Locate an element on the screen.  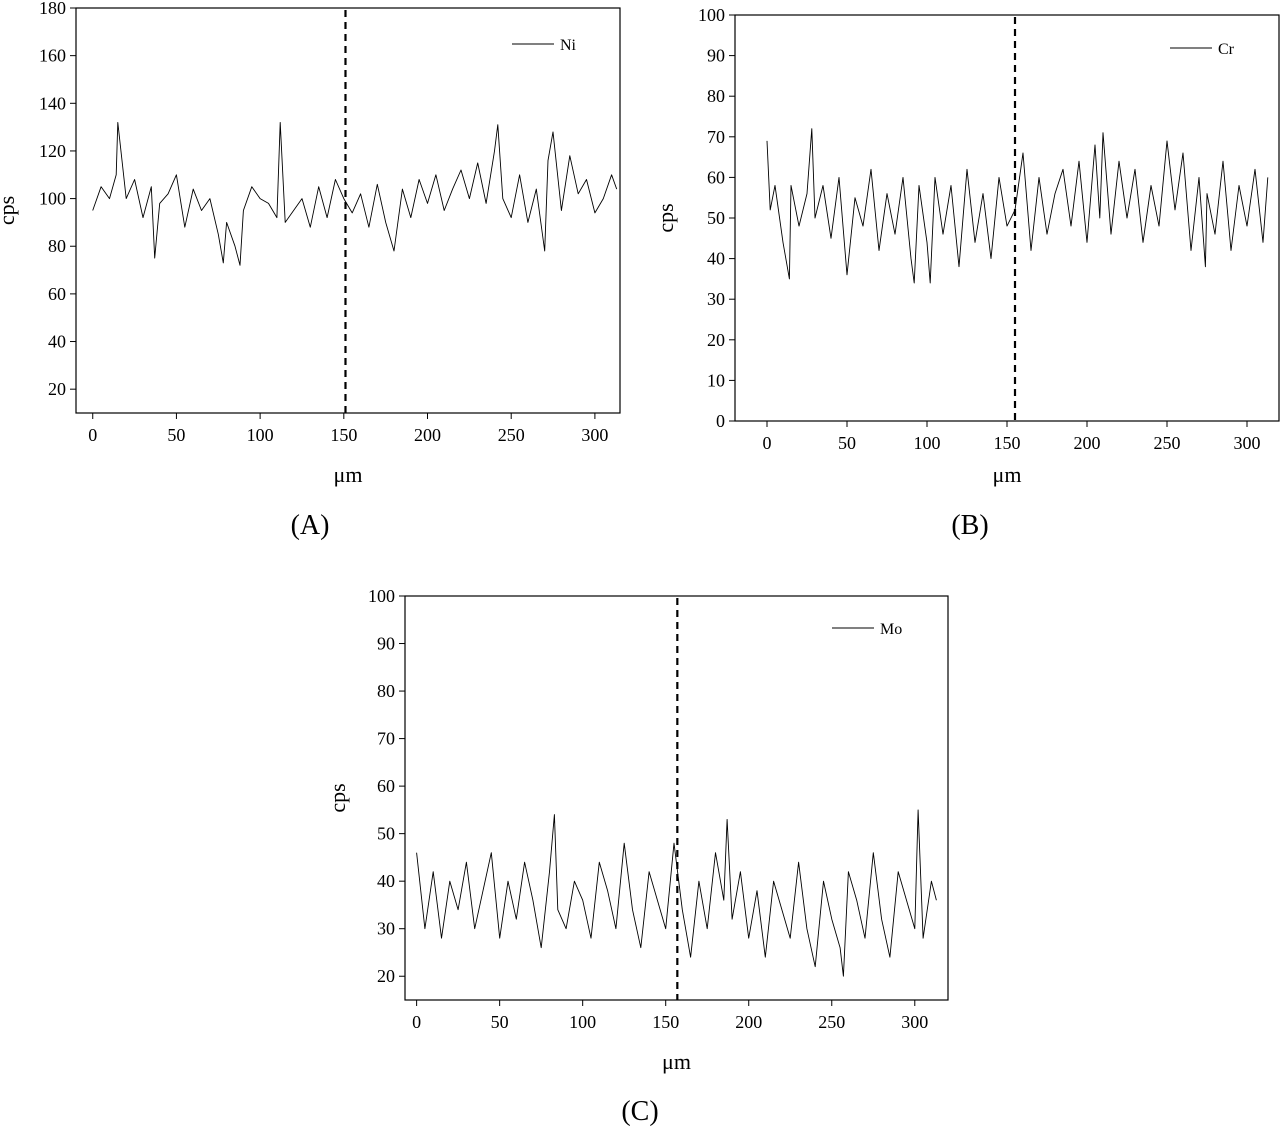
y-tick-label: 10 is located at coordinates (716, 380).